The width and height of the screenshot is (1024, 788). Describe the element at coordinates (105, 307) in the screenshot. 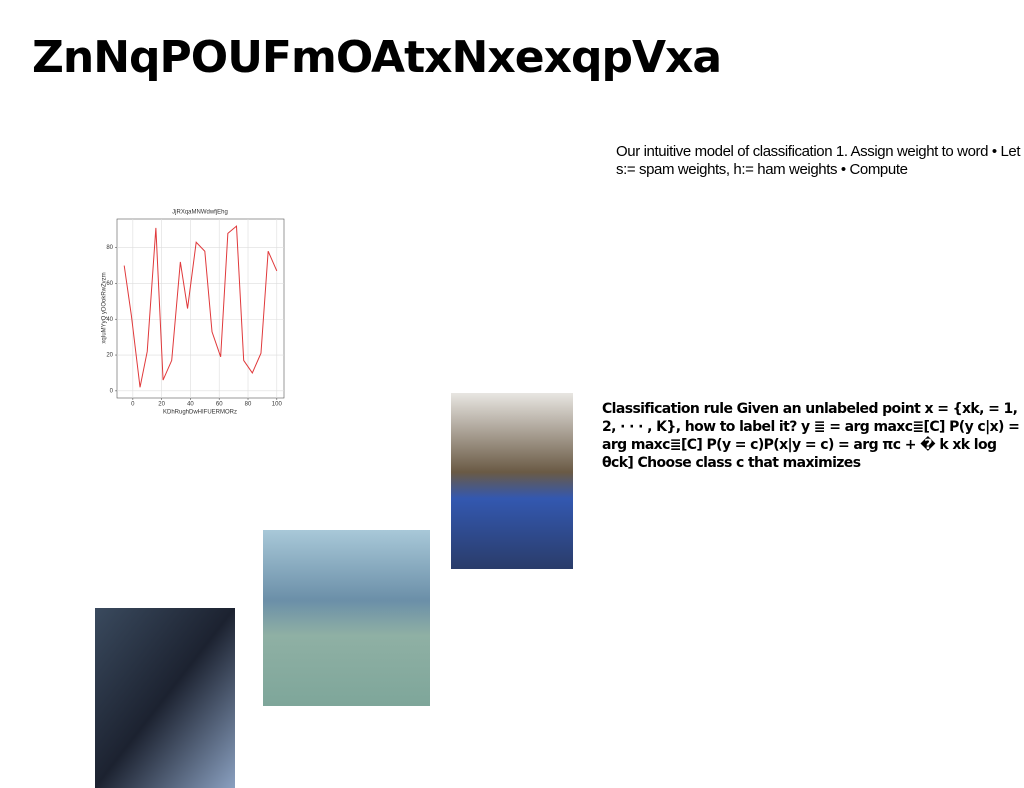

I see `y-axis-label: xqIuMYyQ yDOokRwZvzm` at that location.